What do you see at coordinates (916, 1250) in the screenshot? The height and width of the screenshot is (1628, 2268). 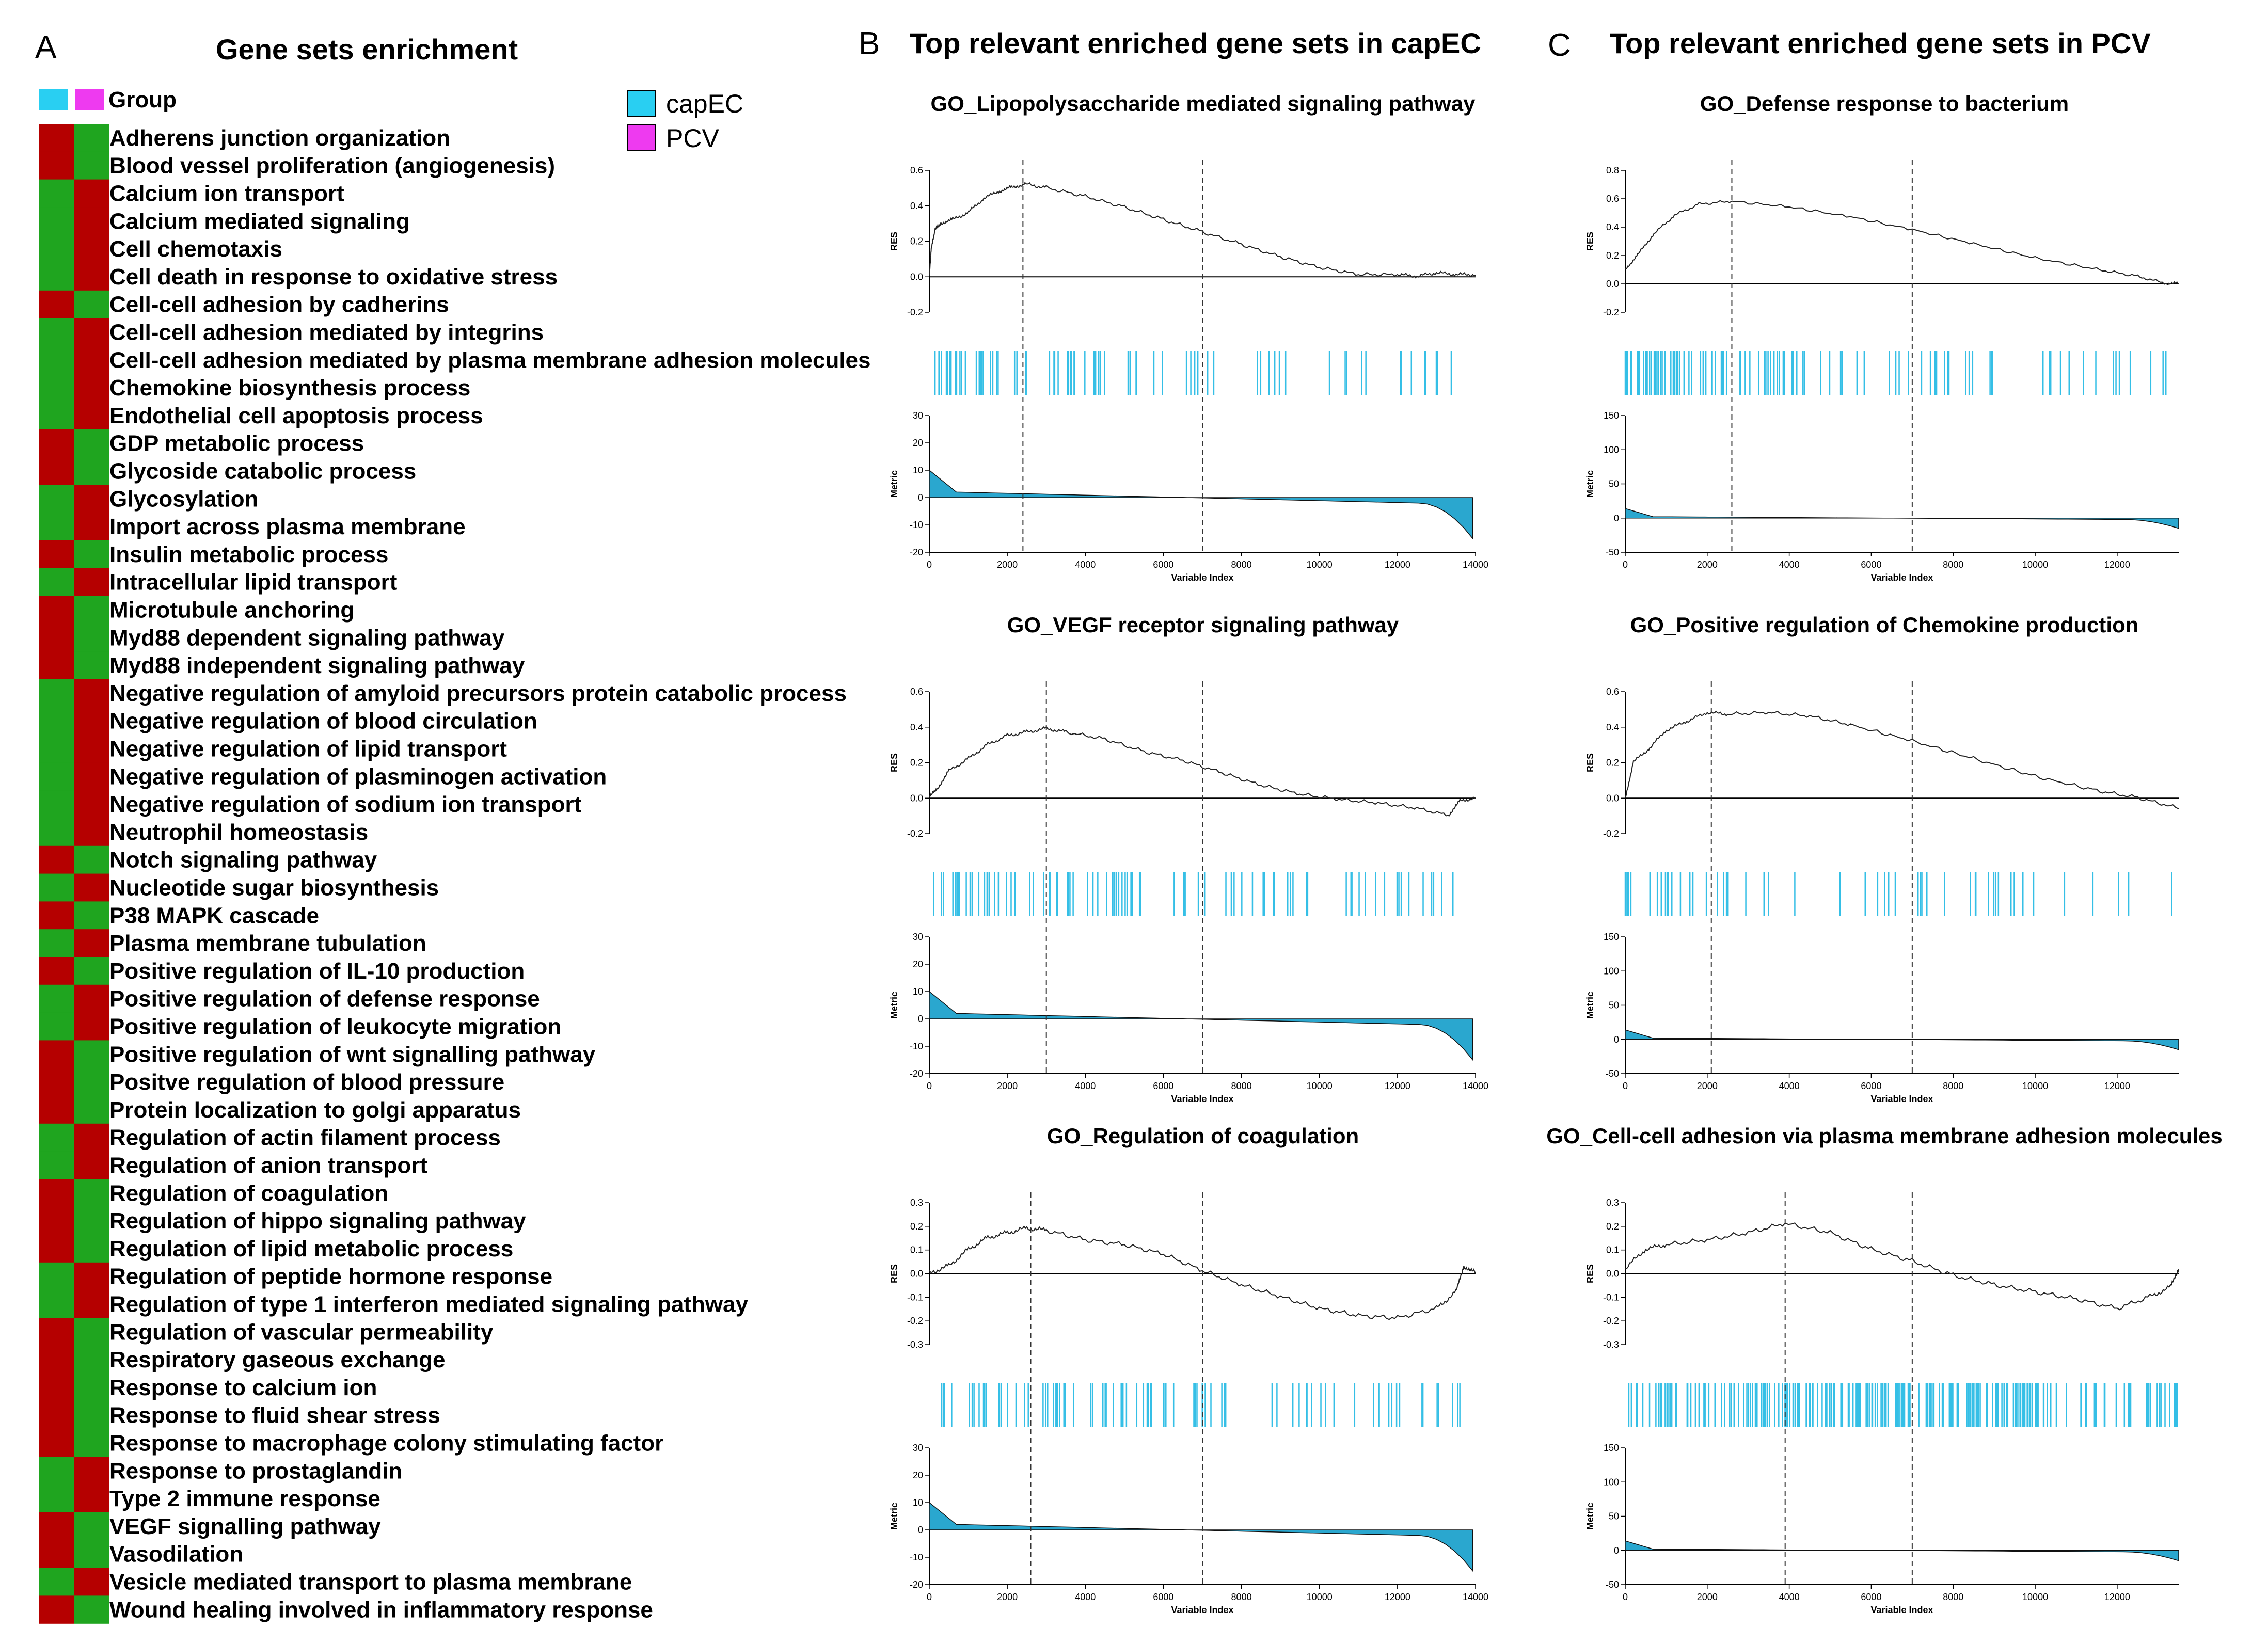 I see `res-tick-label: 0.1` at bounding box center [916, 1250].